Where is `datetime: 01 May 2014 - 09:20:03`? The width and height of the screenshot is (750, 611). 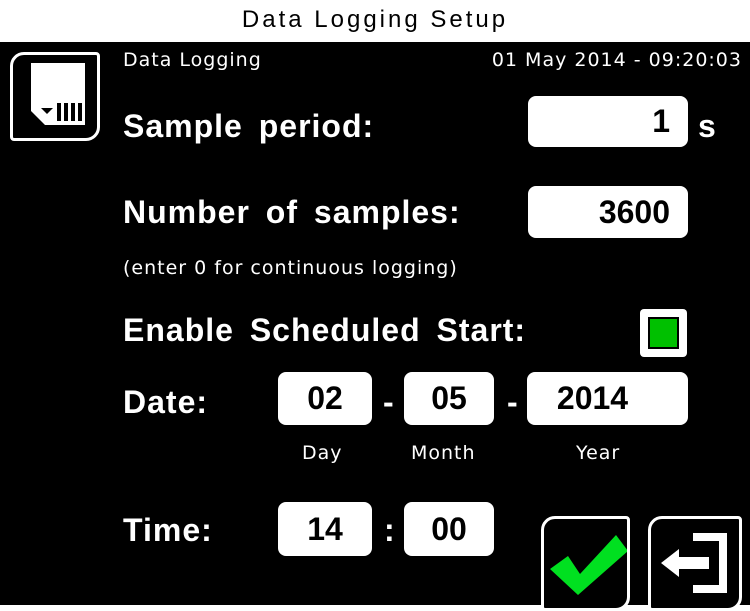 datetime: 01 May 2014 - 09:20:03 is located at coordinates (616, 60).